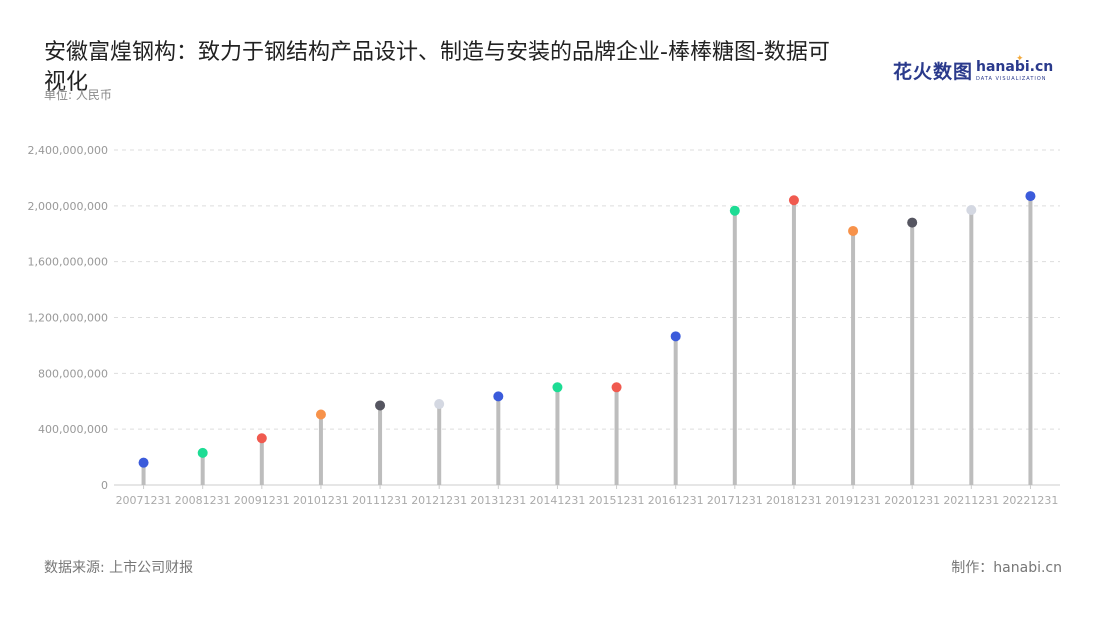 The width and height of the screenshot is (1100, 620). What do you see at coordinates (1015, 67) in the screenshot?
I see `logo-en-text: hanabi.cn` at bounding box center [1015, 67].